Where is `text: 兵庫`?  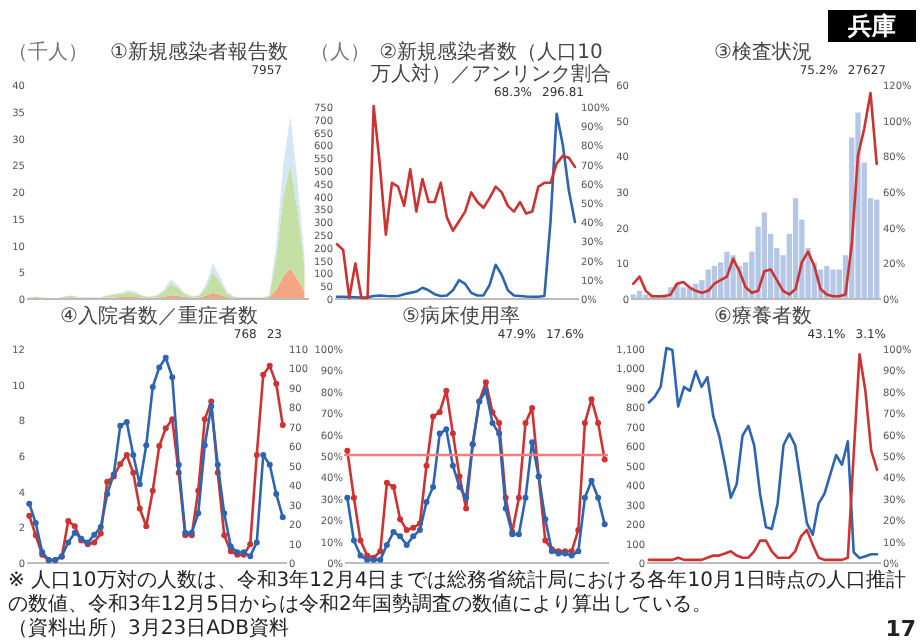
text: 兵庫 is located at coordinates (872, 26).